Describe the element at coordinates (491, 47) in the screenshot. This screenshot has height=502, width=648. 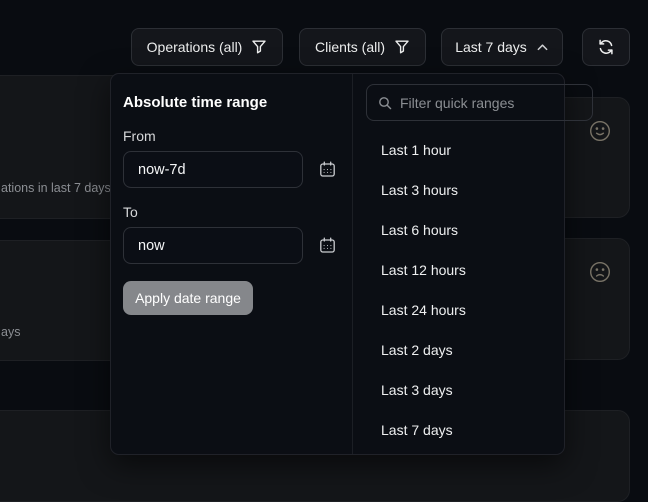
I see `time-range-label: Last 7 days` at that location.